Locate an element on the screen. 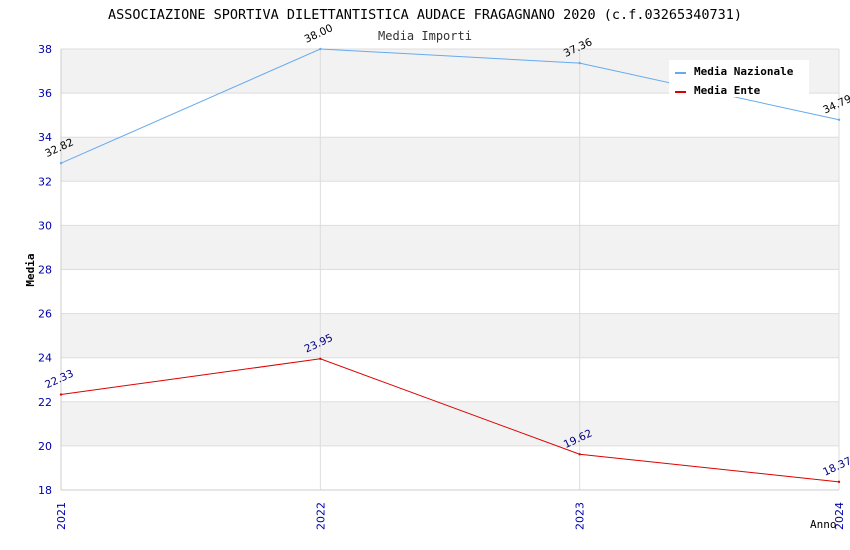  y-axis-ticks: 18 20 22 24 26 28 30 32 34 36 38 is located at coordinates (45, 270).